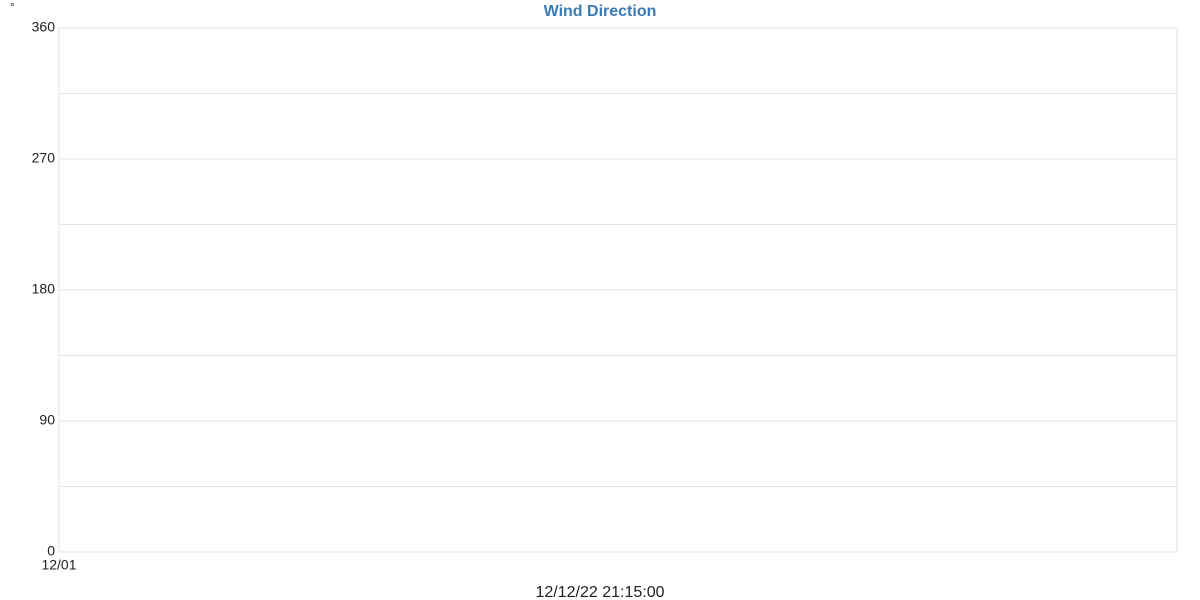 This screenshot has width=1200, height=600. Describe the element at coordinates (58, 565) in the screenshot. I see `x-tick-label: 12/01` at that location.